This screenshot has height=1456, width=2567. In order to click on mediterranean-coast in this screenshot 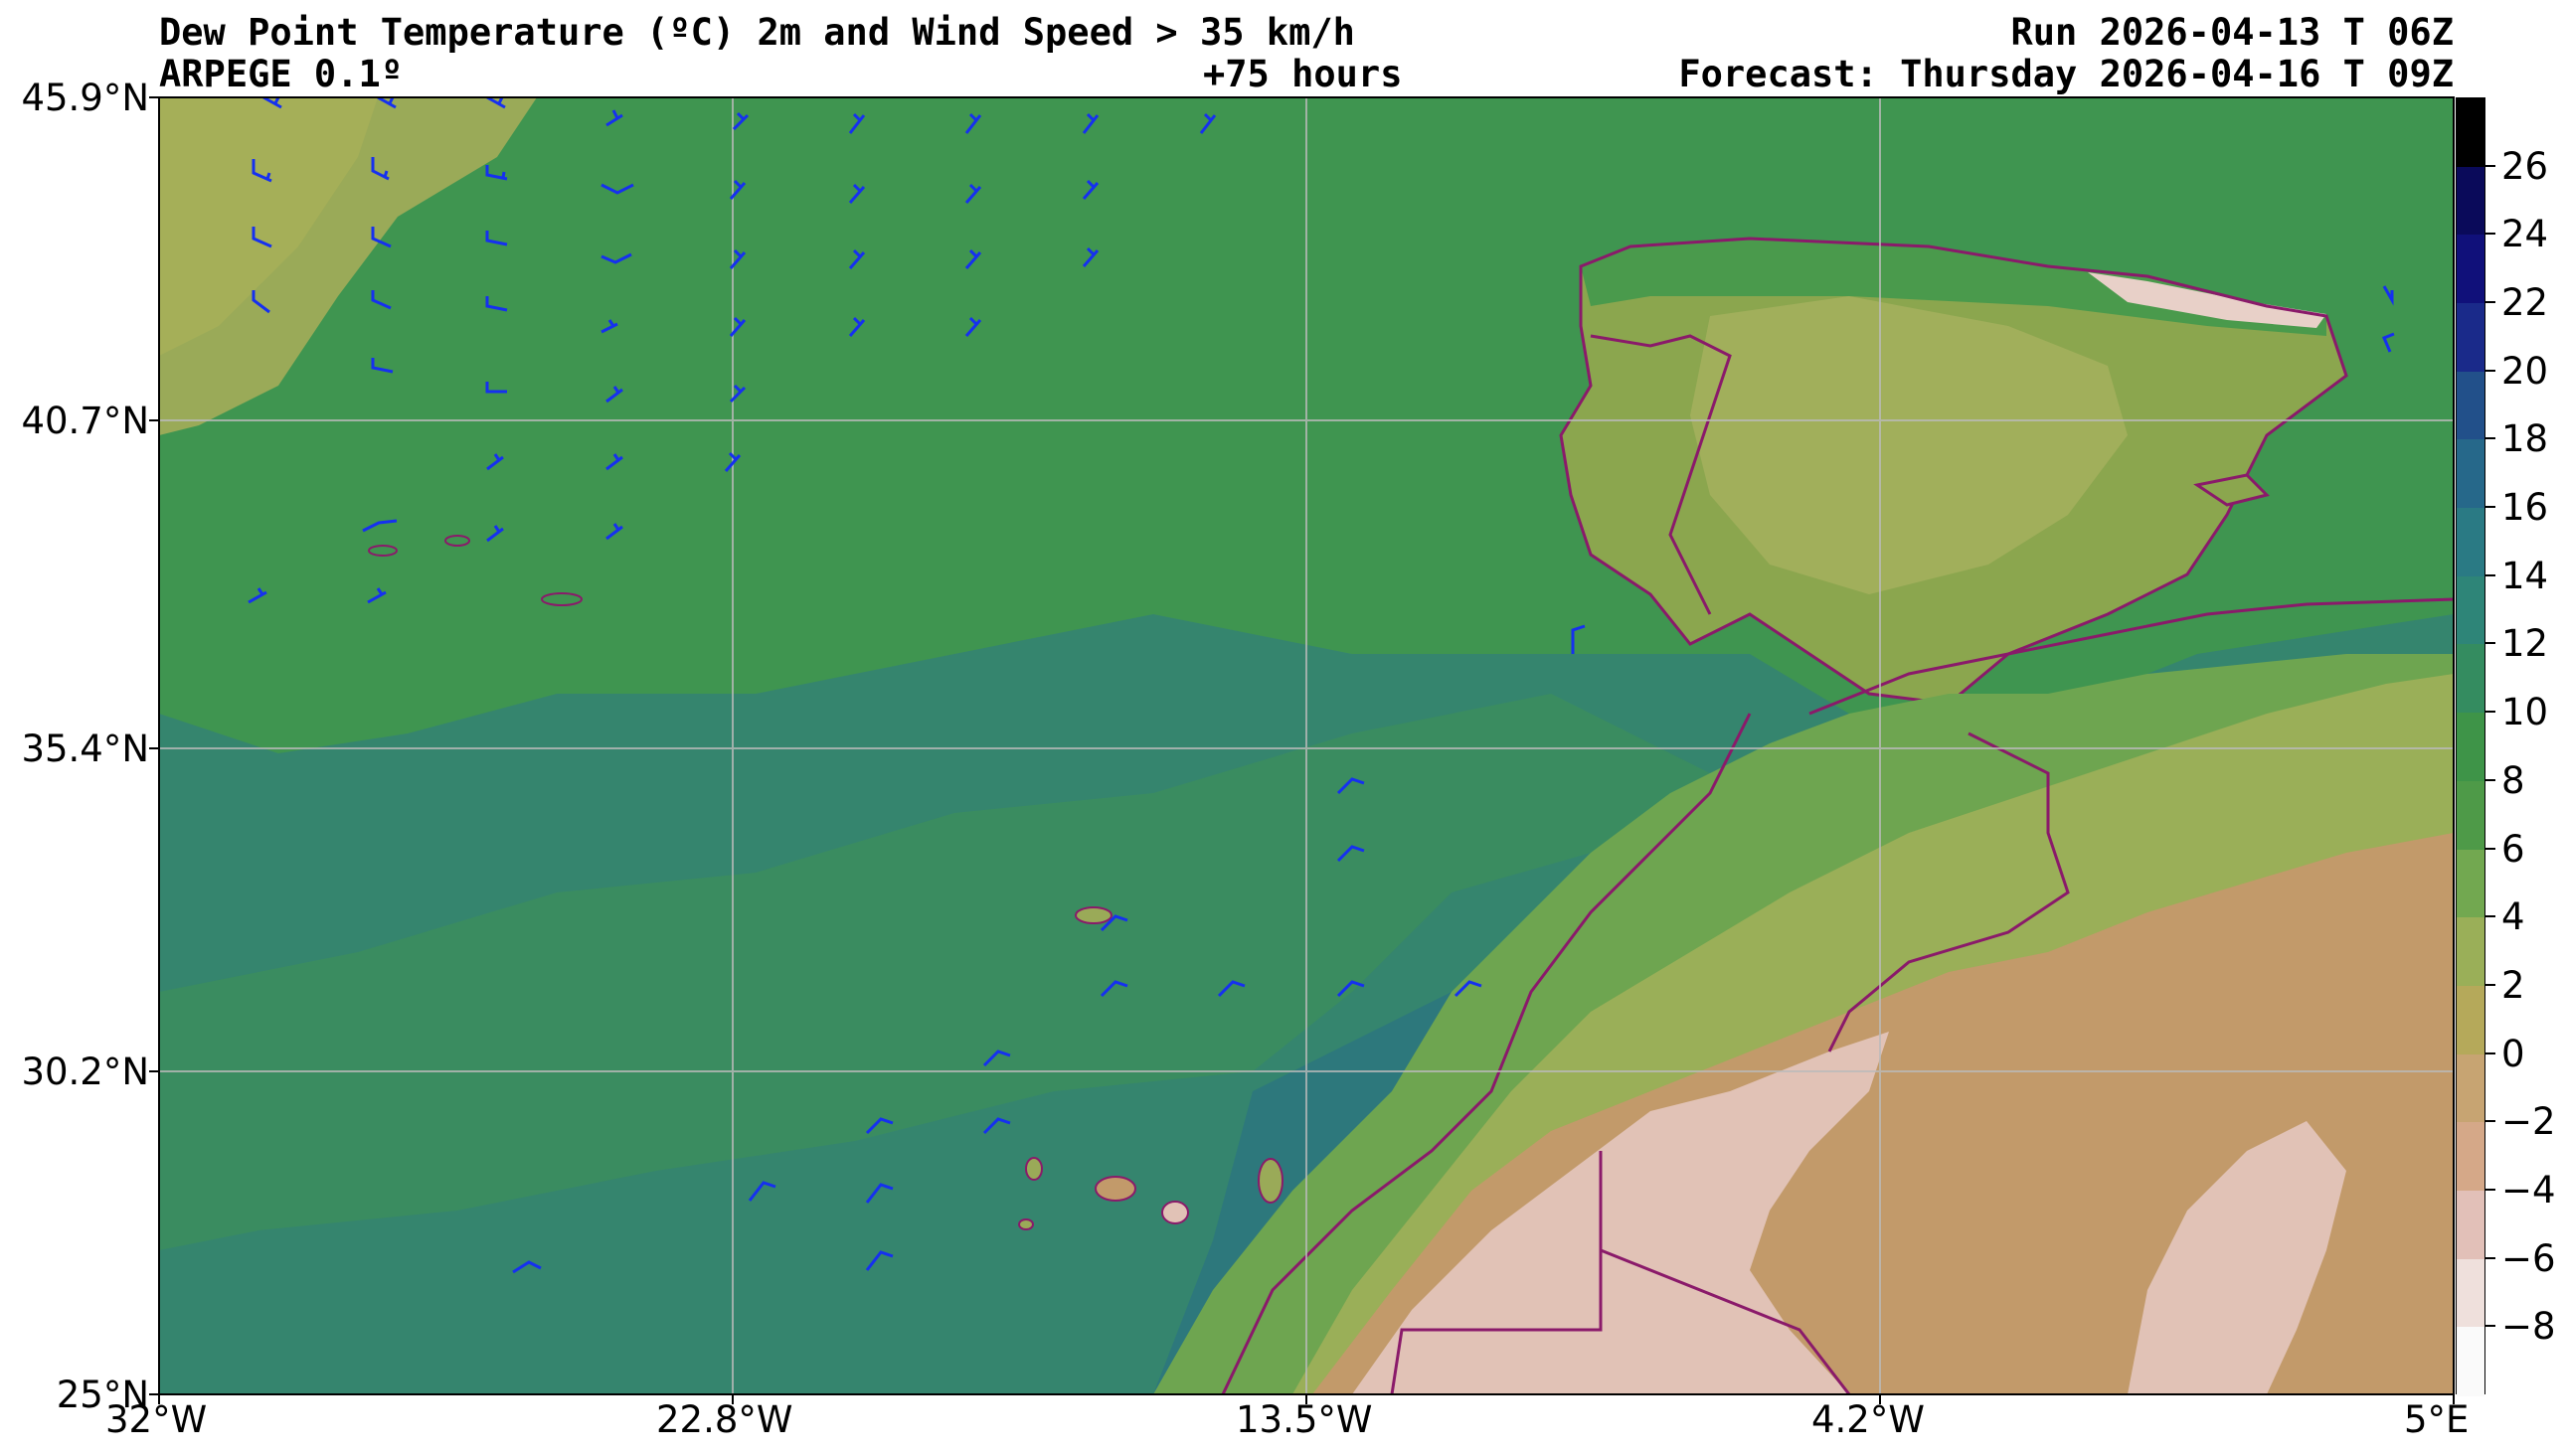, I will do `click(2131, 656)`.